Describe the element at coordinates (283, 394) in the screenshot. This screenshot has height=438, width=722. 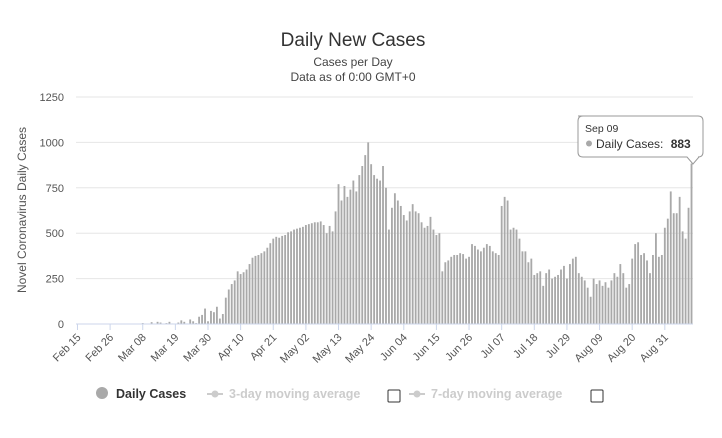
I see `legend-item-3-day-average: 3-day moving average` at that location.